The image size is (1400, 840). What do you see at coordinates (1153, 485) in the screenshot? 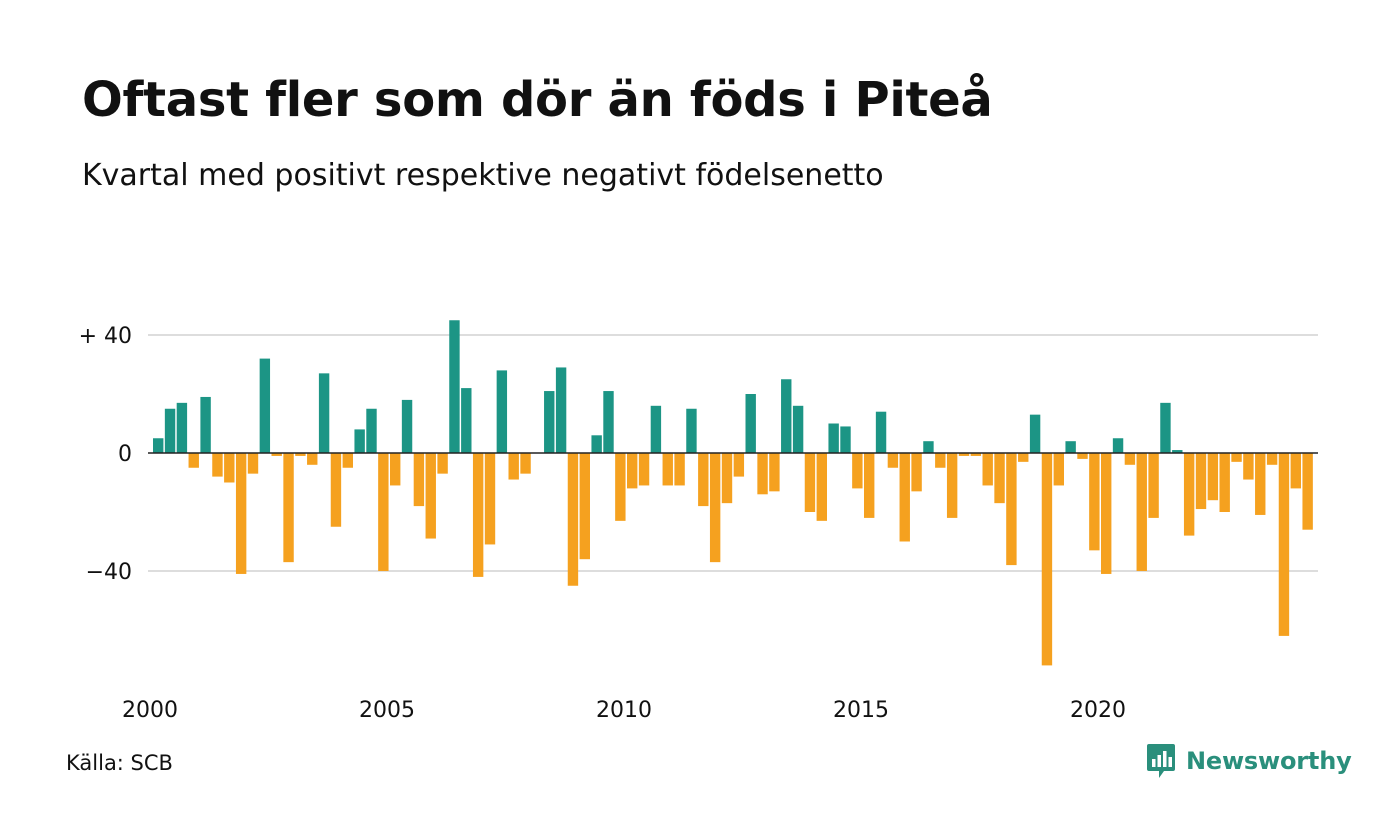
I see `bar-2021K1` at bounding box center [1153, 485].